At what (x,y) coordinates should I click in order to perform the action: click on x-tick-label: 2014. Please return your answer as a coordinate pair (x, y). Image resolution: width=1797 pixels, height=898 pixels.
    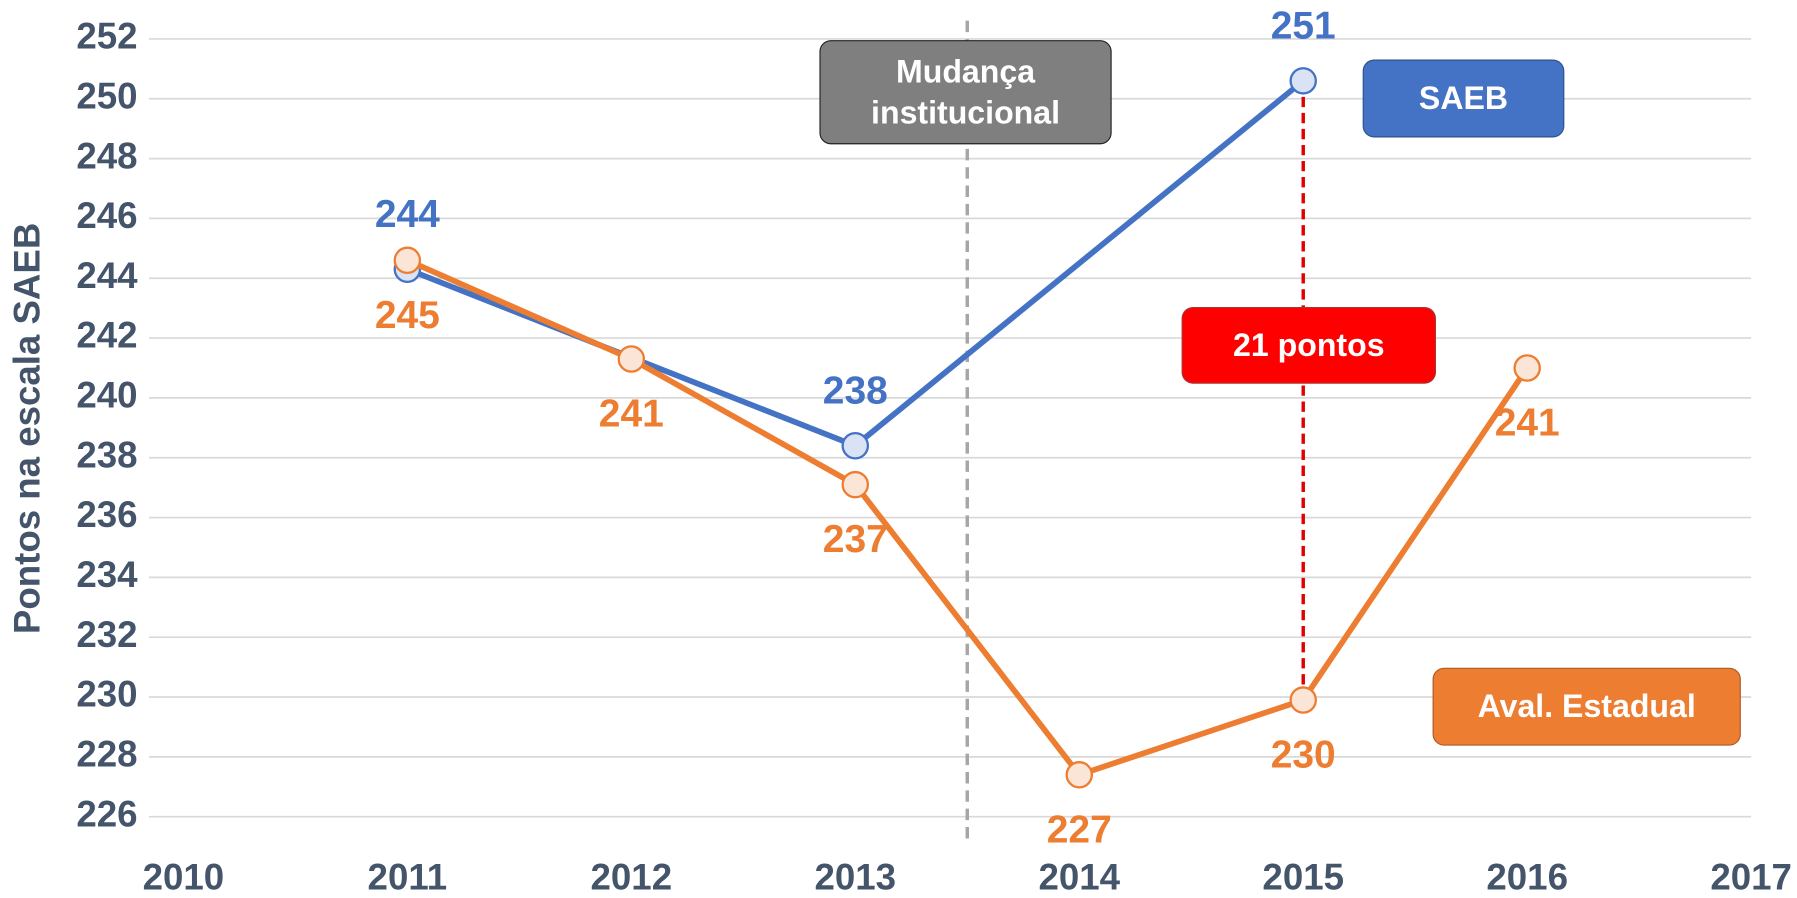
    Looking at the image, I should click on (1079, 876).